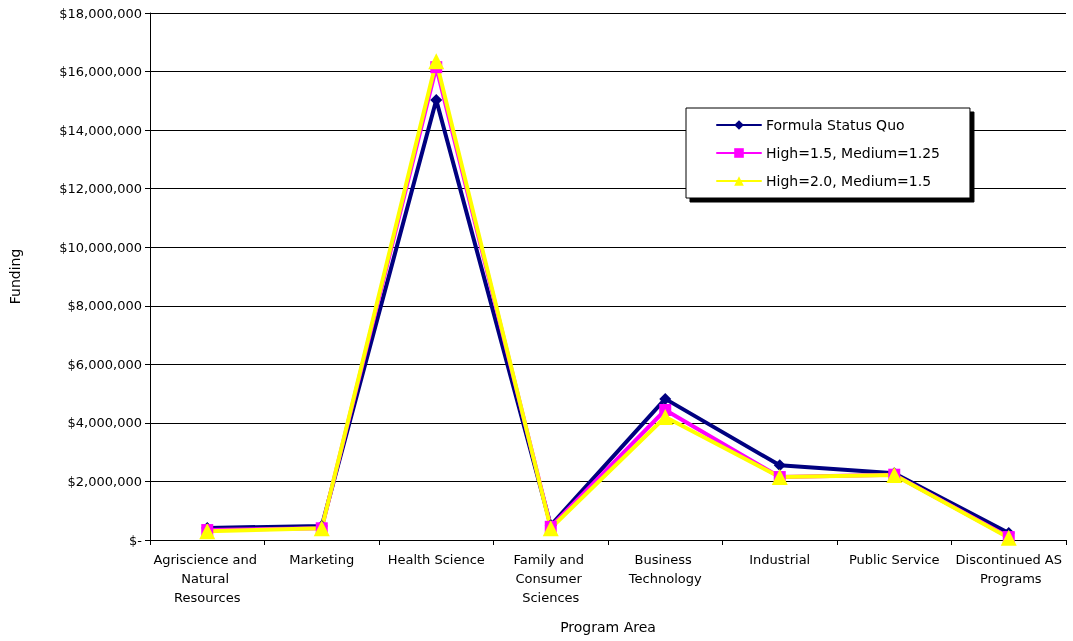  What do you see at coordinates (1008, 569) in the screenshot?
I see `x-tick-label: Discontinued AS Programs` at bounding box center [1008, 569].